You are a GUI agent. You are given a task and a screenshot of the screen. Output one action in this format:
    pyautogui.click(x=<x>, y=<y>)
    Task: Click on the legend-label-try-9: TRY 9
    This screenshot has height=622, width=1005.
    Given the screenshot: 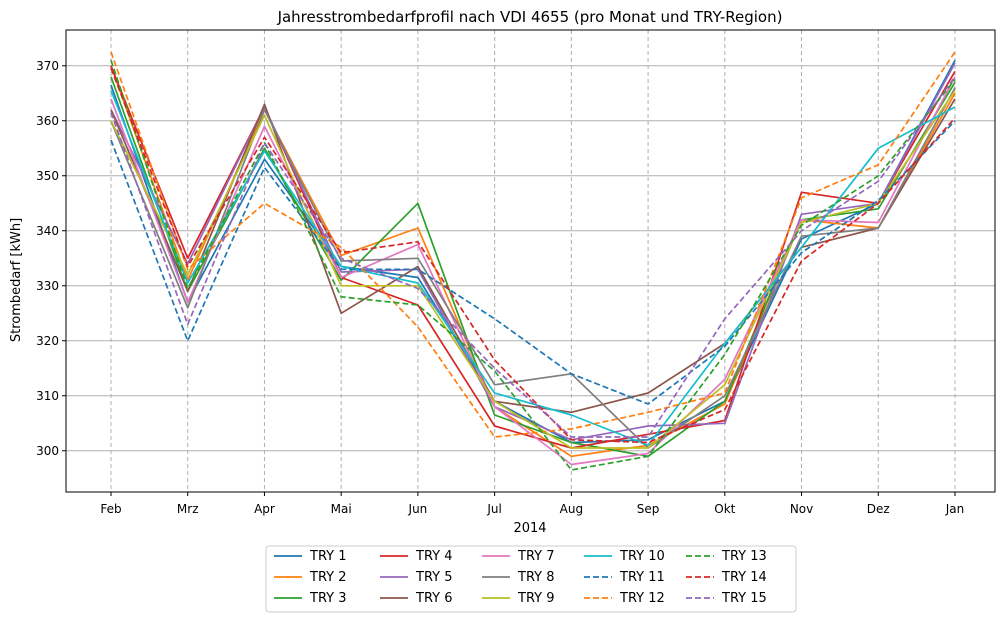 What is the action you would take?
    pyautogui.click(x=536, y=598)
    